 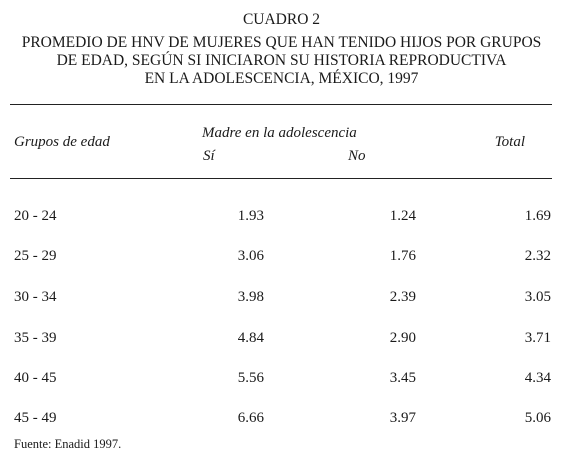 What do you see at coordinates (250, 216) in the screenshot?
I see `row-value-si: 1.93` at bounding box center [250, 216].